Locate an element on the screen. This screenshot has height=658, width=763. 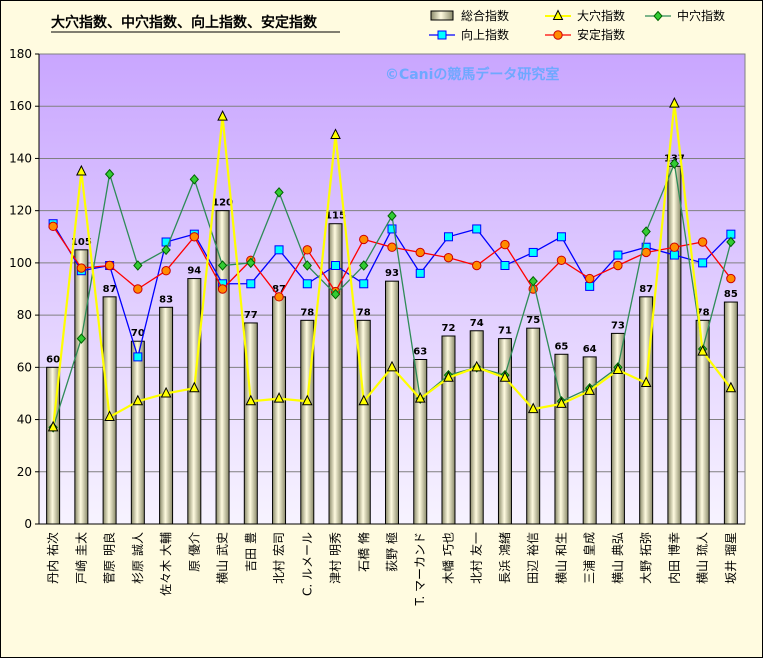
x-category-label: C. ルメール is located at coordinates (307, 564).